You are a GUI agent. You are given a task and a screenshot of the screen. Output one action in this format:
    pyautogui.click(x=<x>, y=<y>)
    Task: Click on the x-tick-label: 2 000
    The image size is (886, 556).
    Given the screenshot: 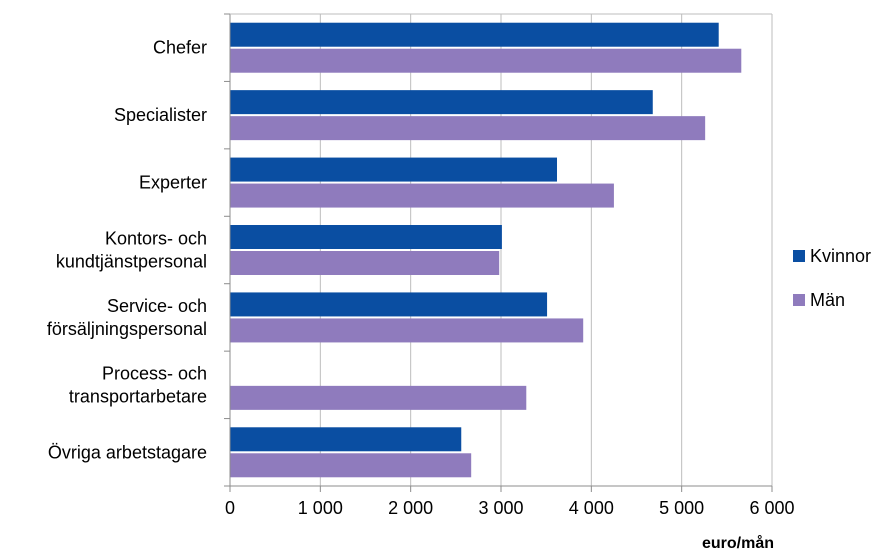 What is the action you would take?
    pyautogui.click(x=410, y=508)
    